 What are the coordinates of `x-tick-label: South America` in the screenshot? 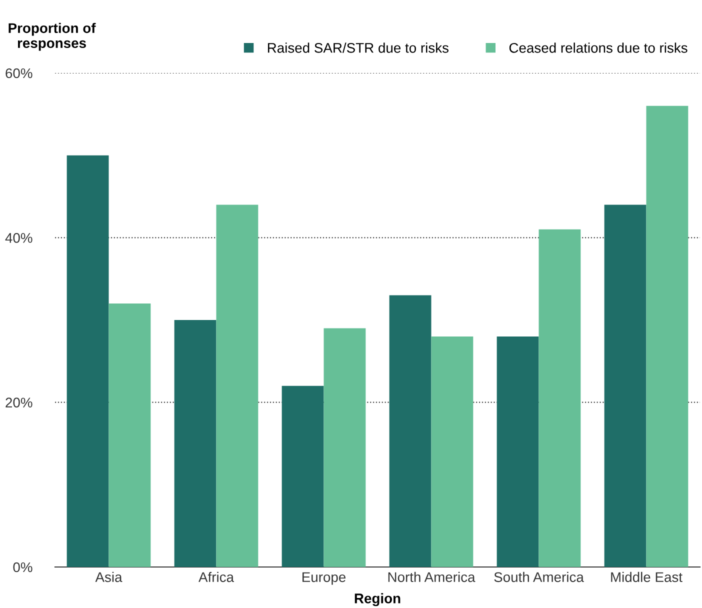 It's located at (539, 577).